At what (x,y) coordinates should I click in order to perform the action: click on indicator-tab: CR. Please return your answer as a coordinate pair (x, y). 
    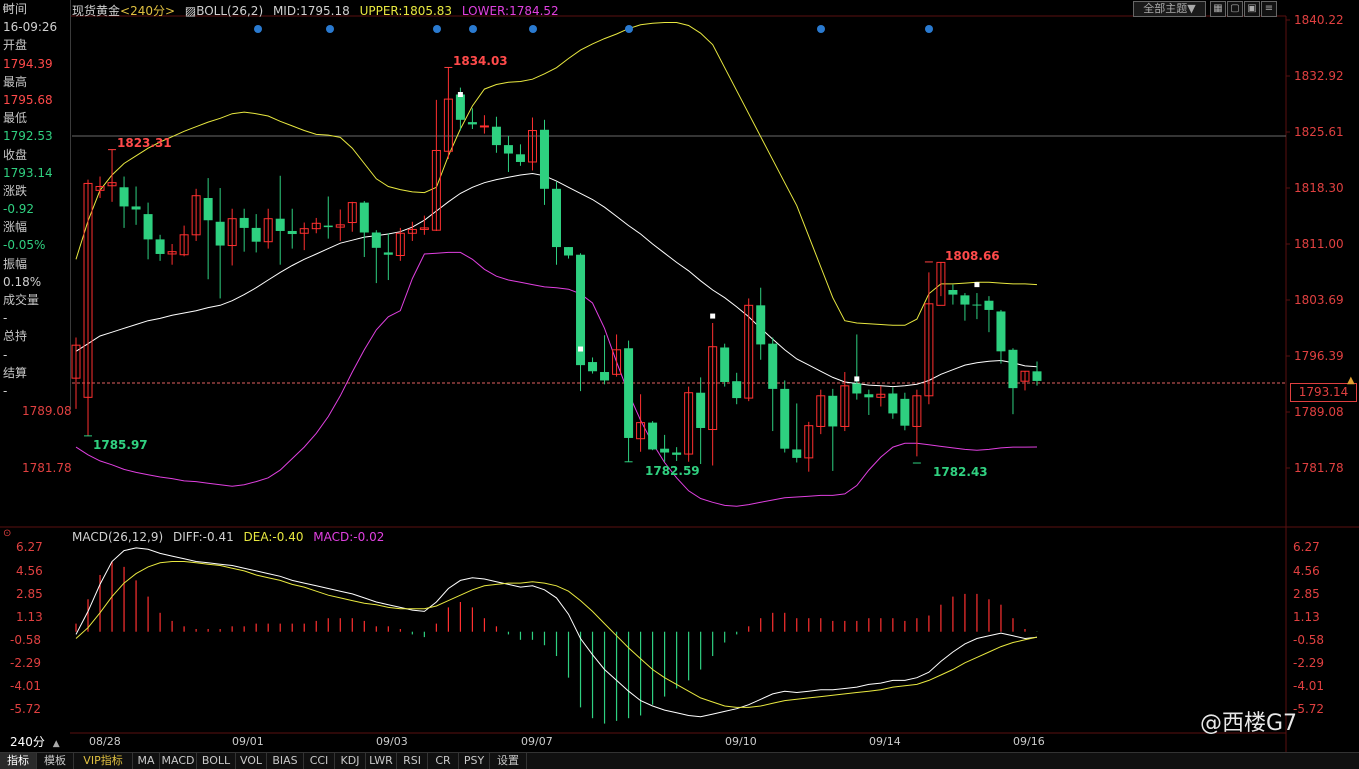
    Looking at the image, I should click on (443, 761).